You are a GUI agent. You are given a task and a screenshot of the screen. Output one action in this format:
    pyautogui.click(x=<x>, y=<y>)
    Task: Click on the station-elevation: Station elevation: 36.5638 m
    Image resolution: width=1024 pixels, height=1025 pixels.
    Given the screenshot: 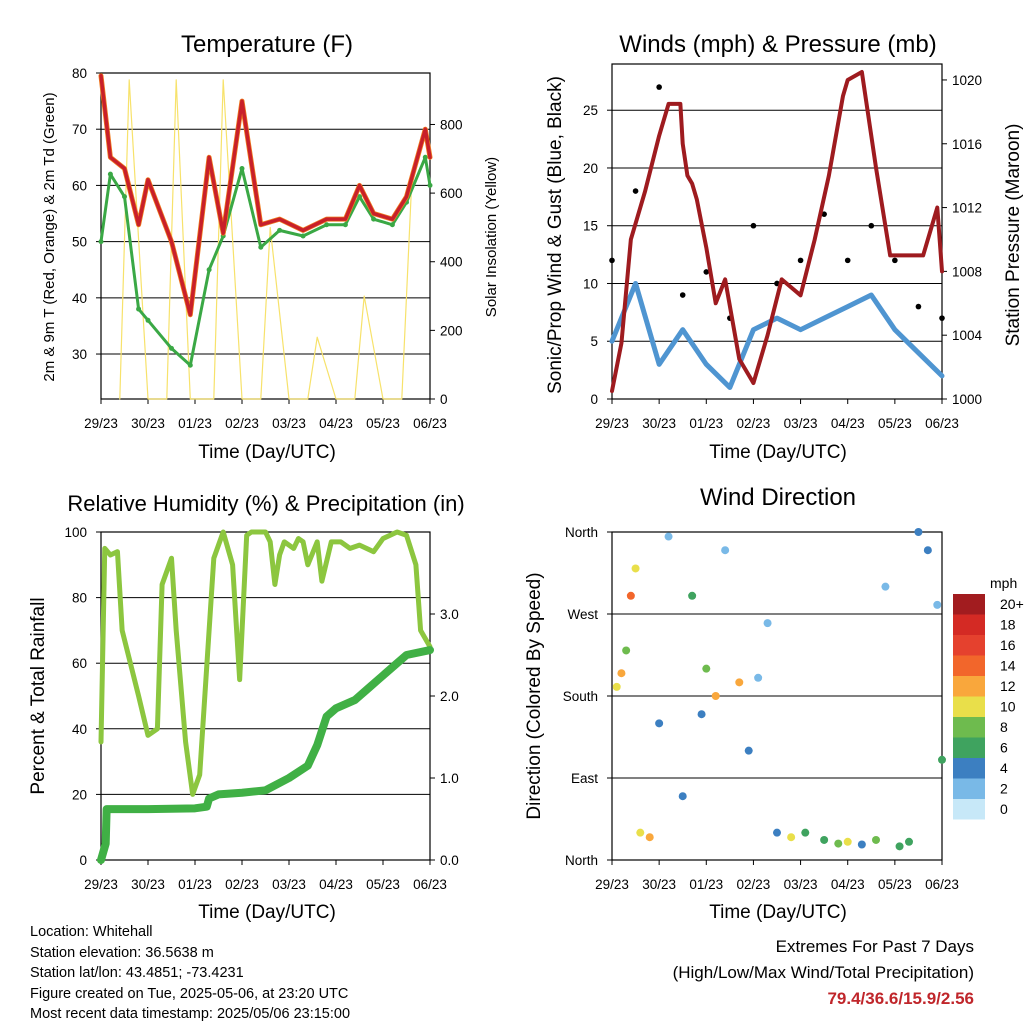 What is the action you would take?
    pyautogui.click(x=122, y=952)
    